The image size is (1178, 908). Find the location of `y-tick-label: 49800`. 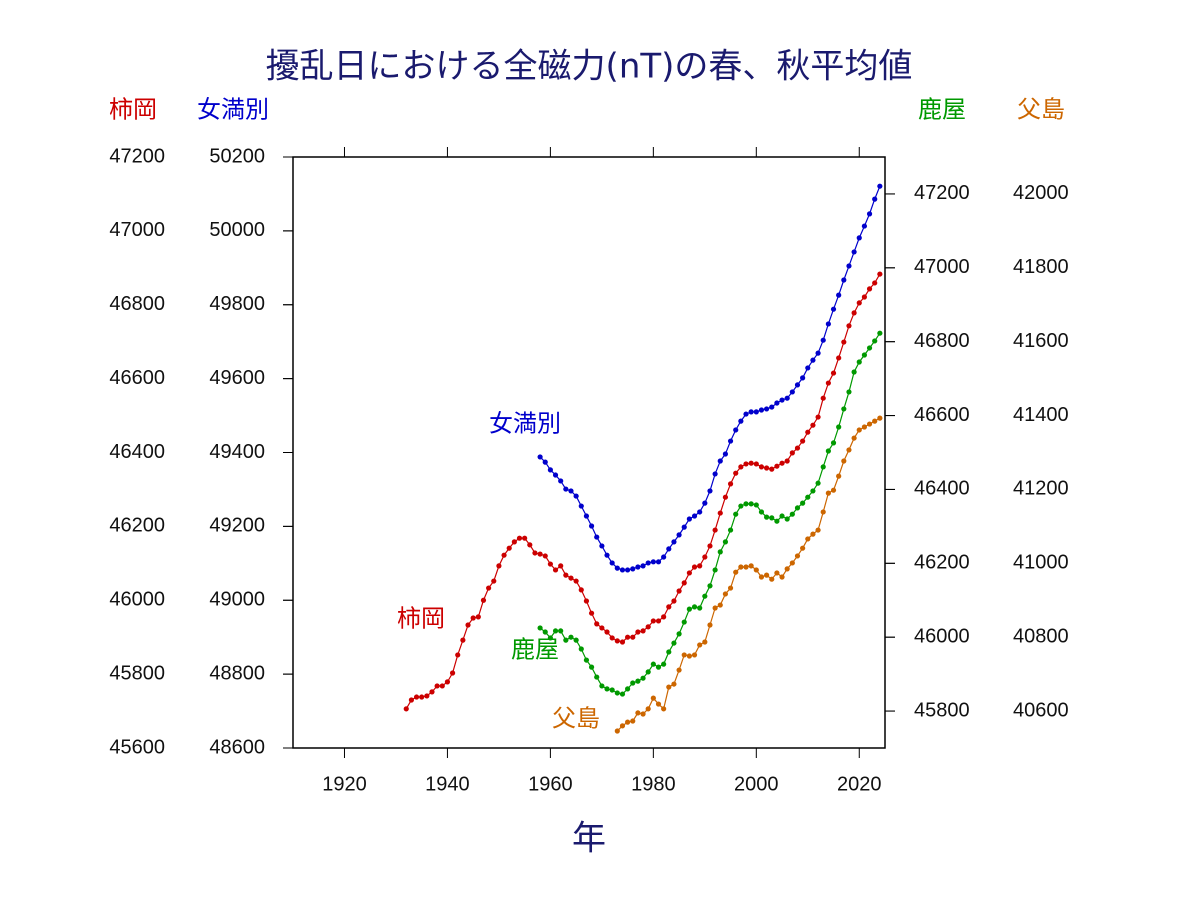

y-tick-label: 49800 is located at coordinates (237, 304).